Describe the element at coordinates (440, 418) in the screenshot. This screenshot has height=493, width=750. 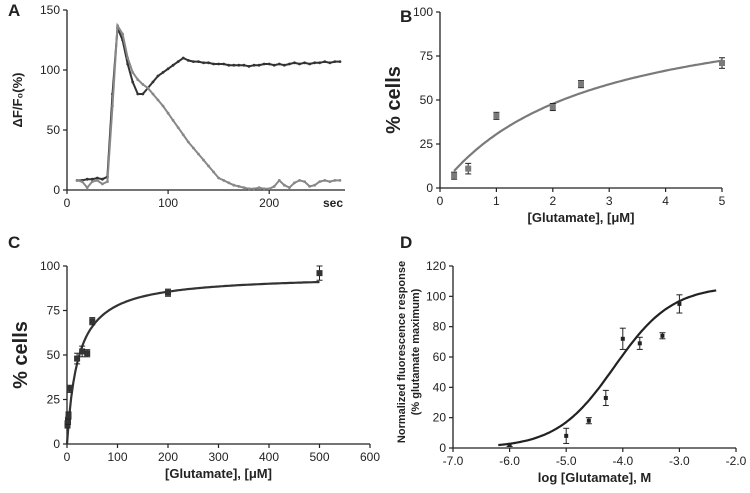
I see `y-tick-label: 20` at that location.